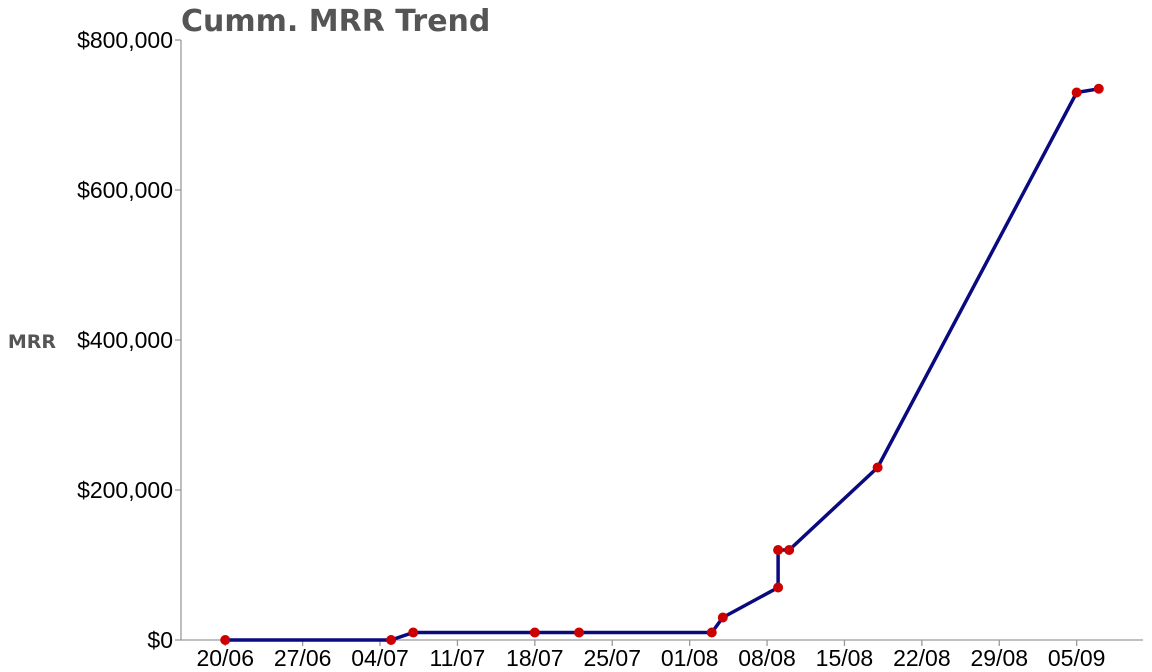 This screenshot has width=1152, height=672. Describe the element at coordinates (32, 342) in the screenshot. I see `y-axis-label: MRR` at that location.